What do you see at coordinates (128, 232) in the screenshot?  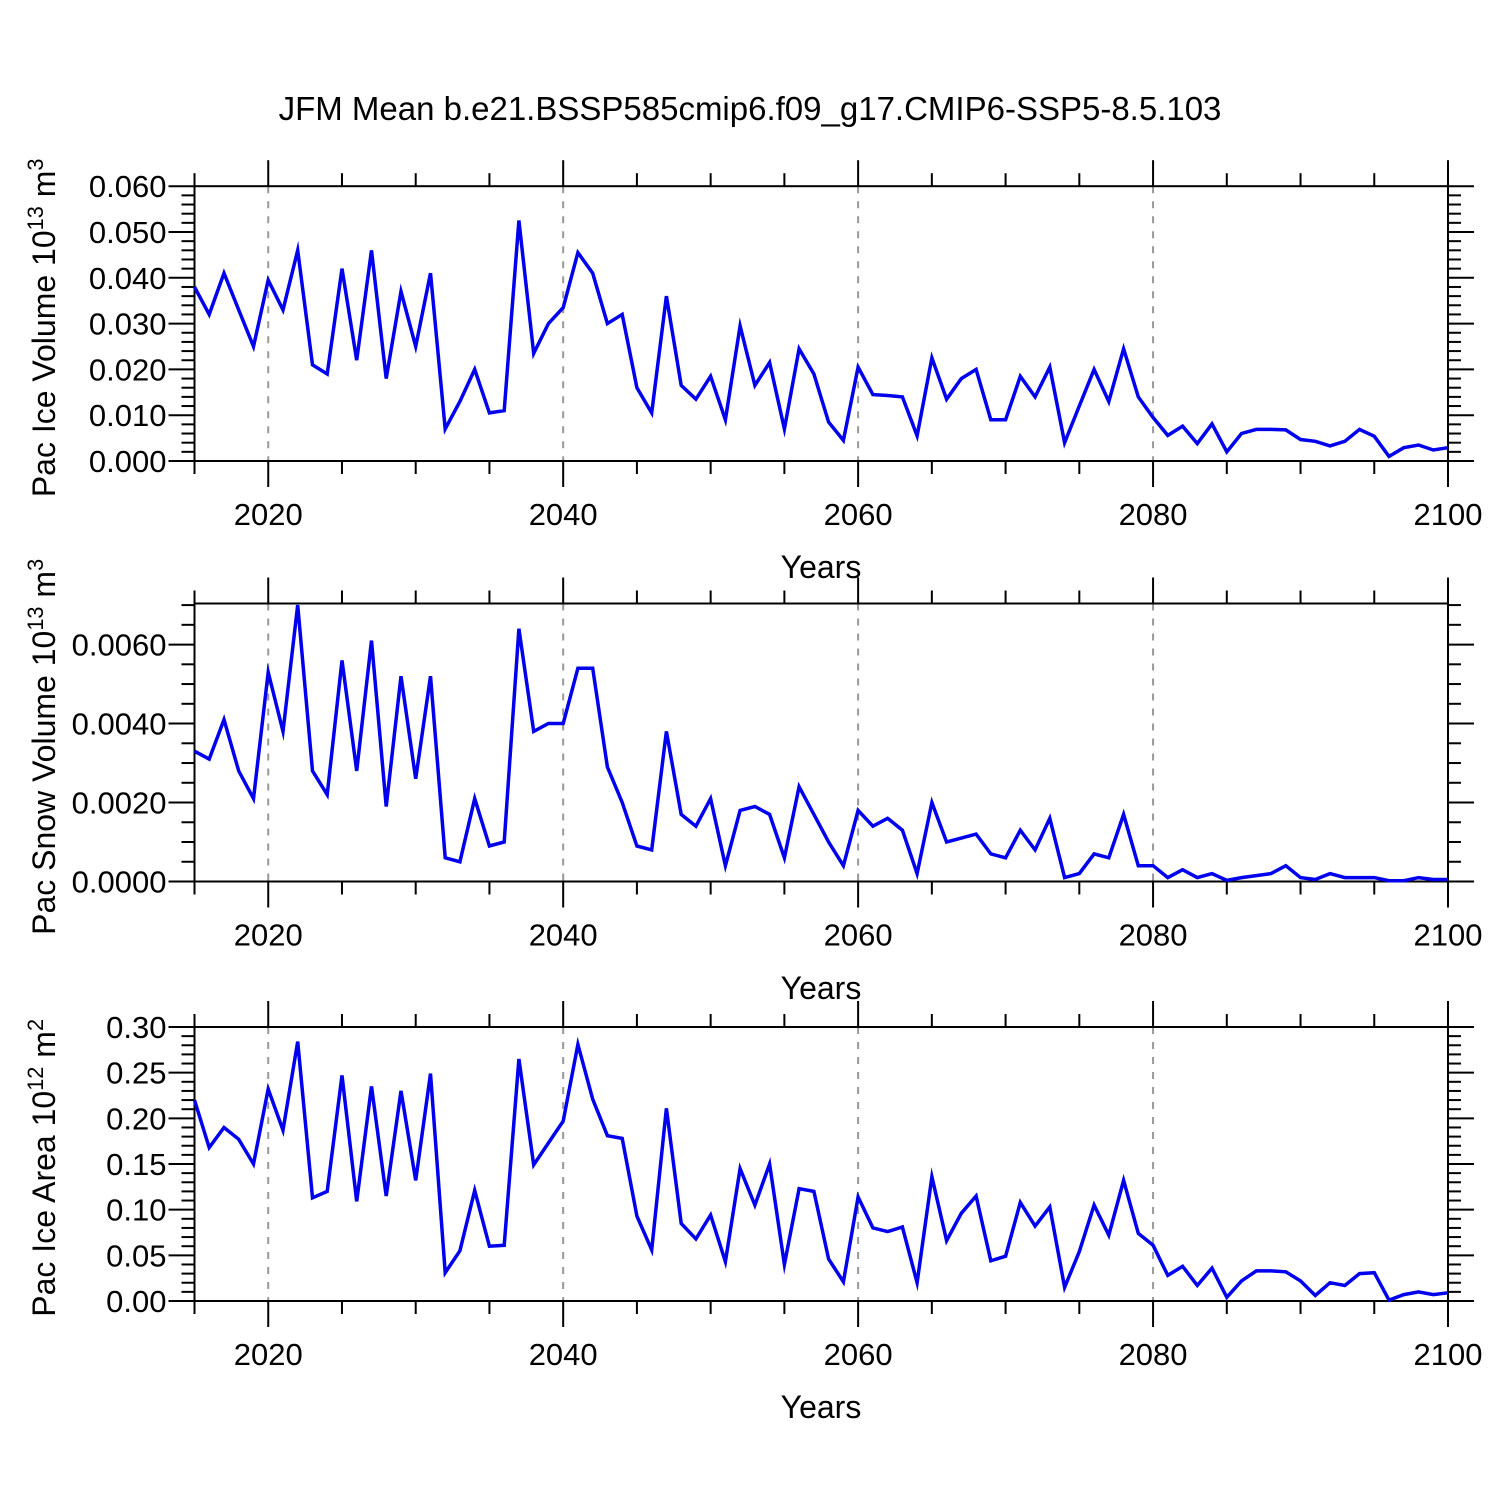 I see `y-tick-label: 0.050` at bounding box center [128, 232].